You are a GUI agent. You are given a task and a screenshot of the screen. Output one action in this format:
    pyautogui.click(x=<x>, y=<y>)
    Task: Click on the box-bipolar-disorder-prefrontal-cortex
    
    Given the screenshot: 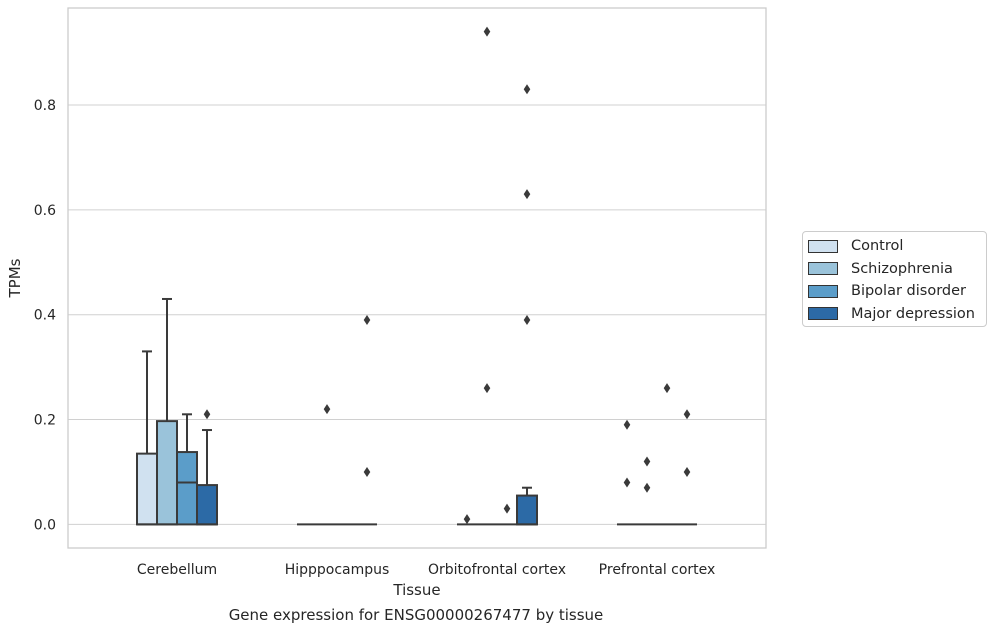 What is the action you would take?
    pyautogui.click(x=667, y=454)
    